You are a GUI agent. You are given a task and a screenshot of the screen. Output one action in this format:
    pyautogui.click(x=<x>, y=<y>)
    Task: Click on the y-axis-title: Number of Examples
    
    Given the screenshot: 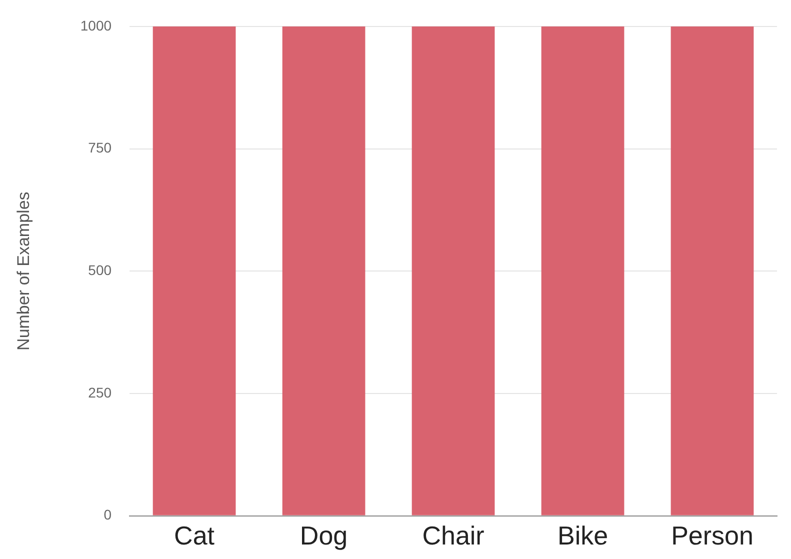 What is the action you would take?
    pyautogui.click(x=23, y=271)
    